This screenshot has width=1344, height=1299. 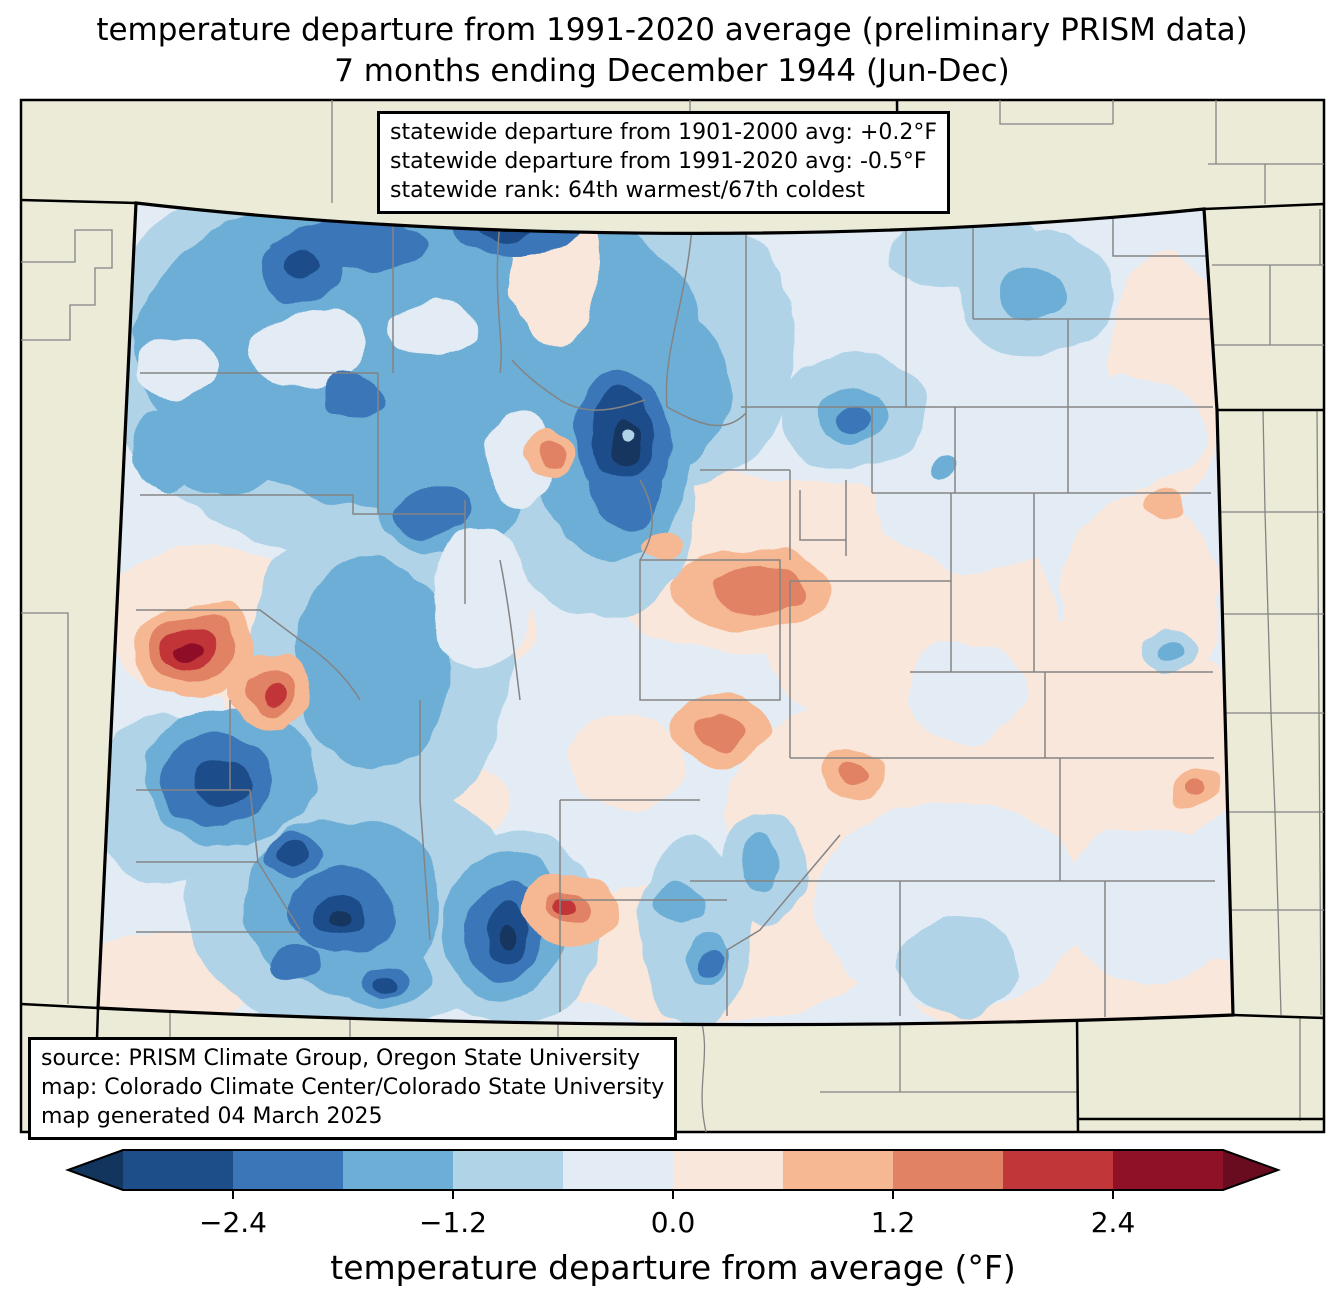 What do you see at coordinates (212, 1116) in the screenshot?
I see `source-line-generated: map generated 04 March 2025` at bounding box center [212, 1116].